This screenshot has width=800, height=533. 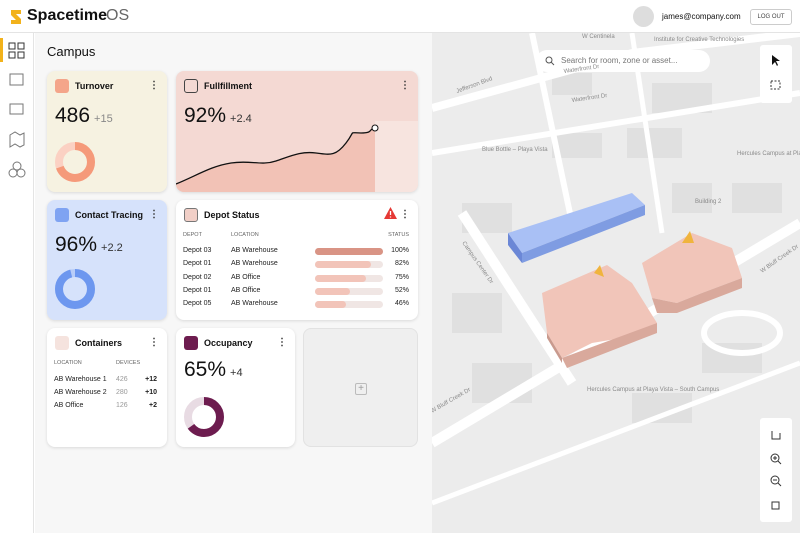 I want to click on metric: 486 +15, so click(x=84, y=116).